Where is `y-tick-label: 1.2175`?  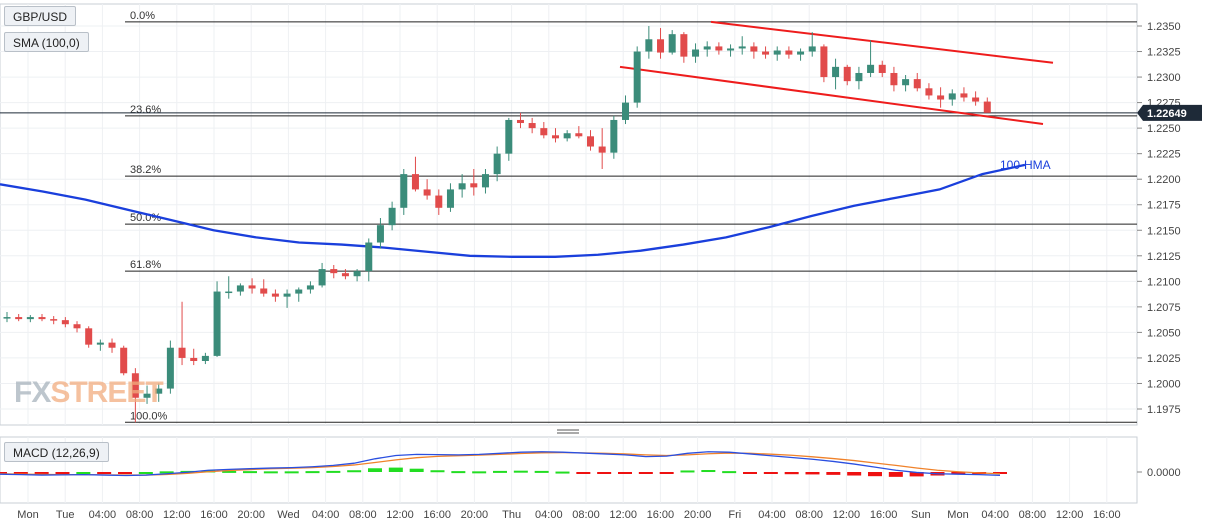
y-tick-label: 1.2175 is located at coordinates (1164, 206).